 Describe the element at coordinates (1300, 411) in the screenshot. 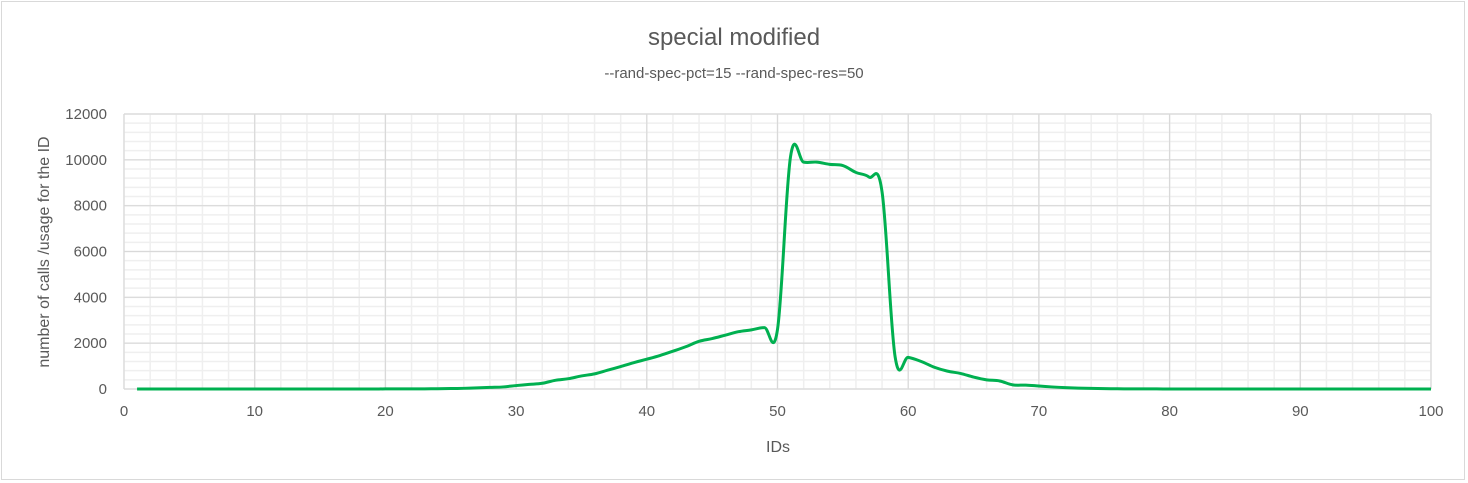

I see `x-tick-label: 90` at that location.